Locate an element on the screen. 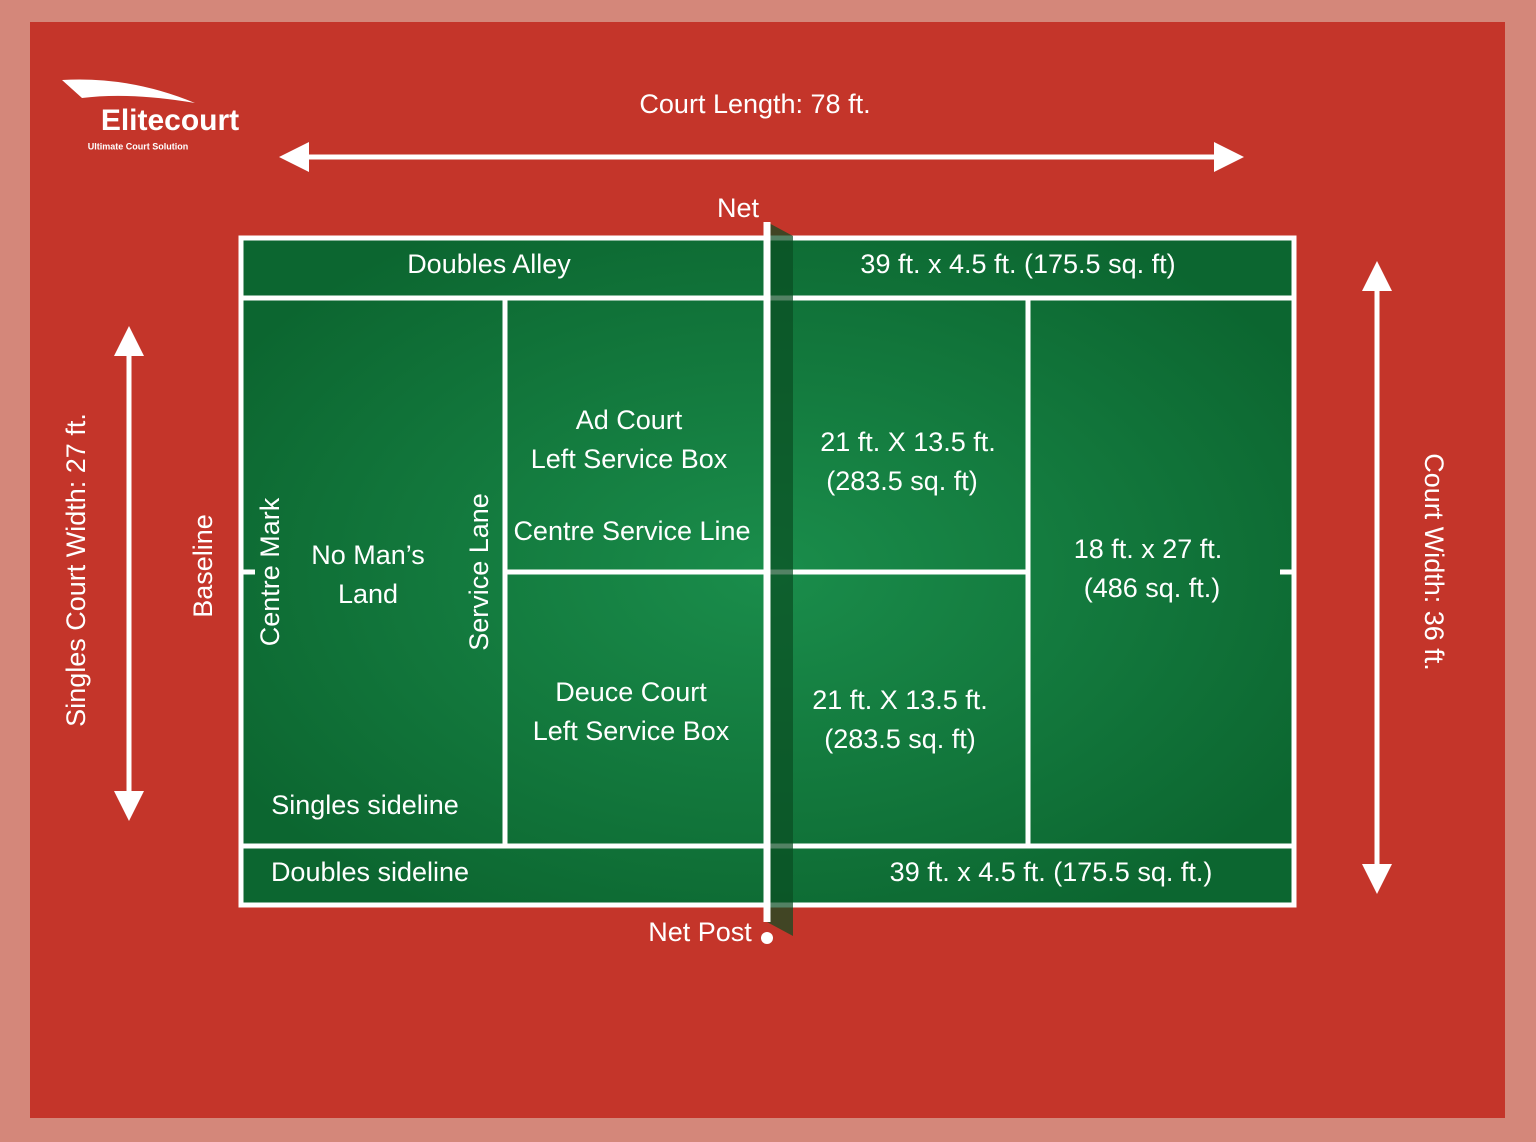  net-post is located at coordinates (767, 938).